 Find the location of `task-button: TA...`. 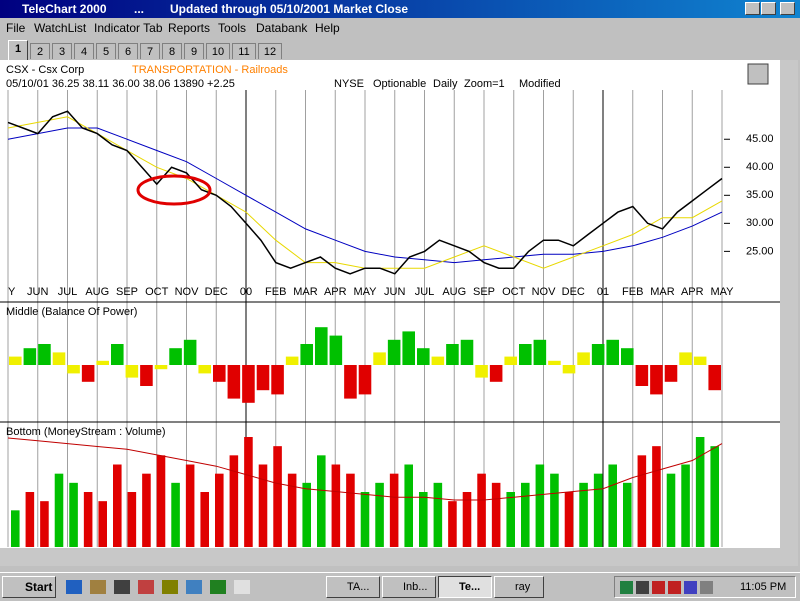

task-button: TA... is located at coordinates (353, 587).